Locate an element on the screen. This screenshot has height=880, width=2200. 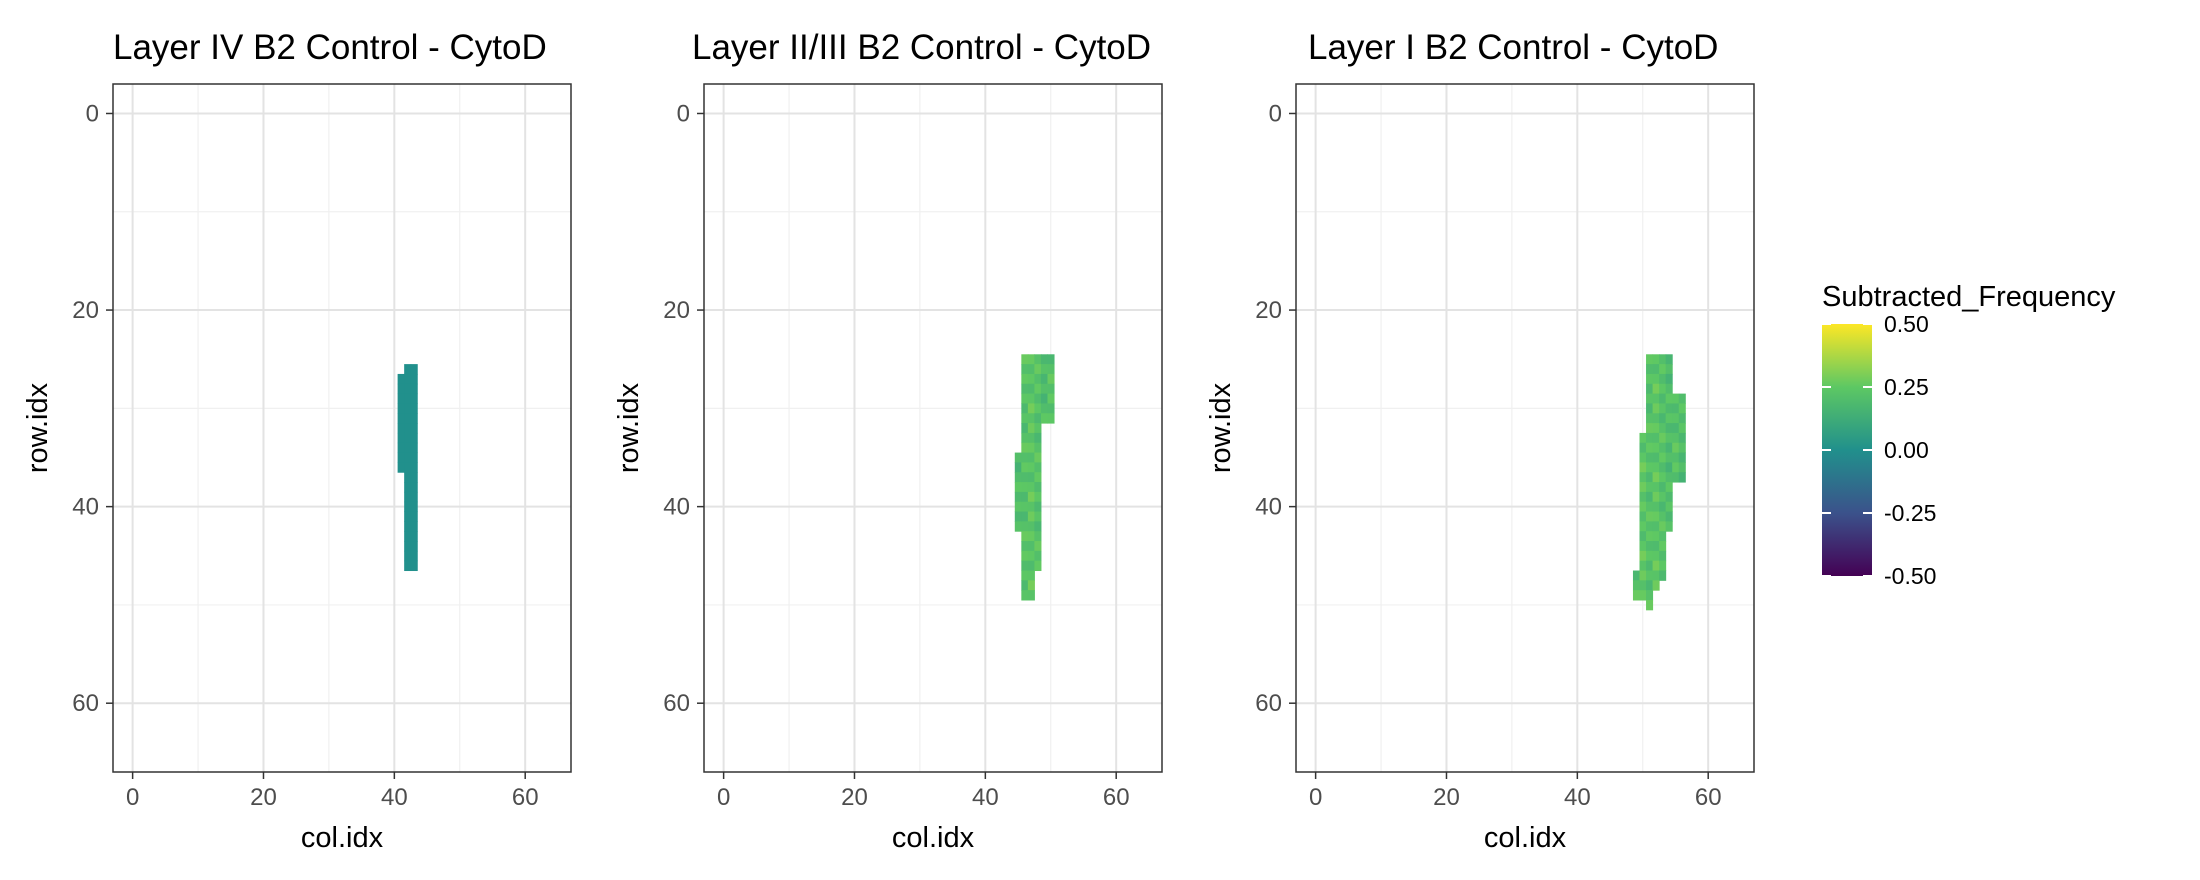
panel-3-y-axis-title: row.idx is located at coordinates (1221, 427).